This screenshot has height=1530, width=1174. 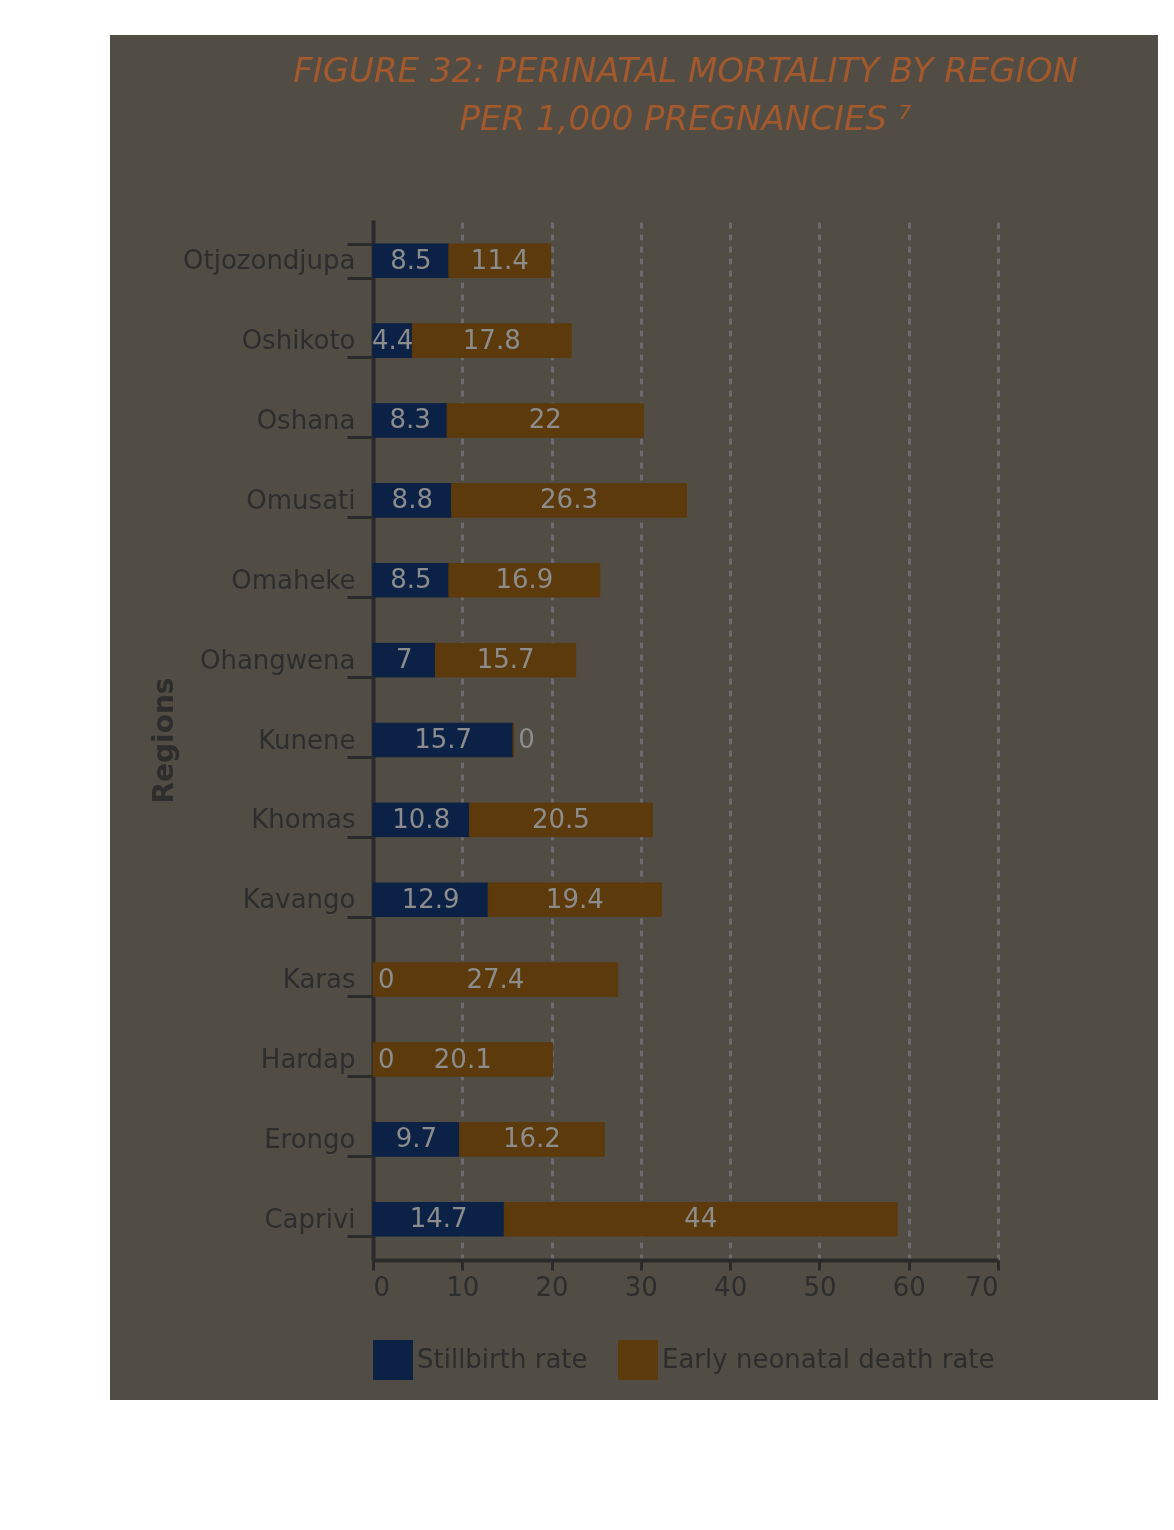 I want to click on data-label: 7, so click(x=404, y=659).